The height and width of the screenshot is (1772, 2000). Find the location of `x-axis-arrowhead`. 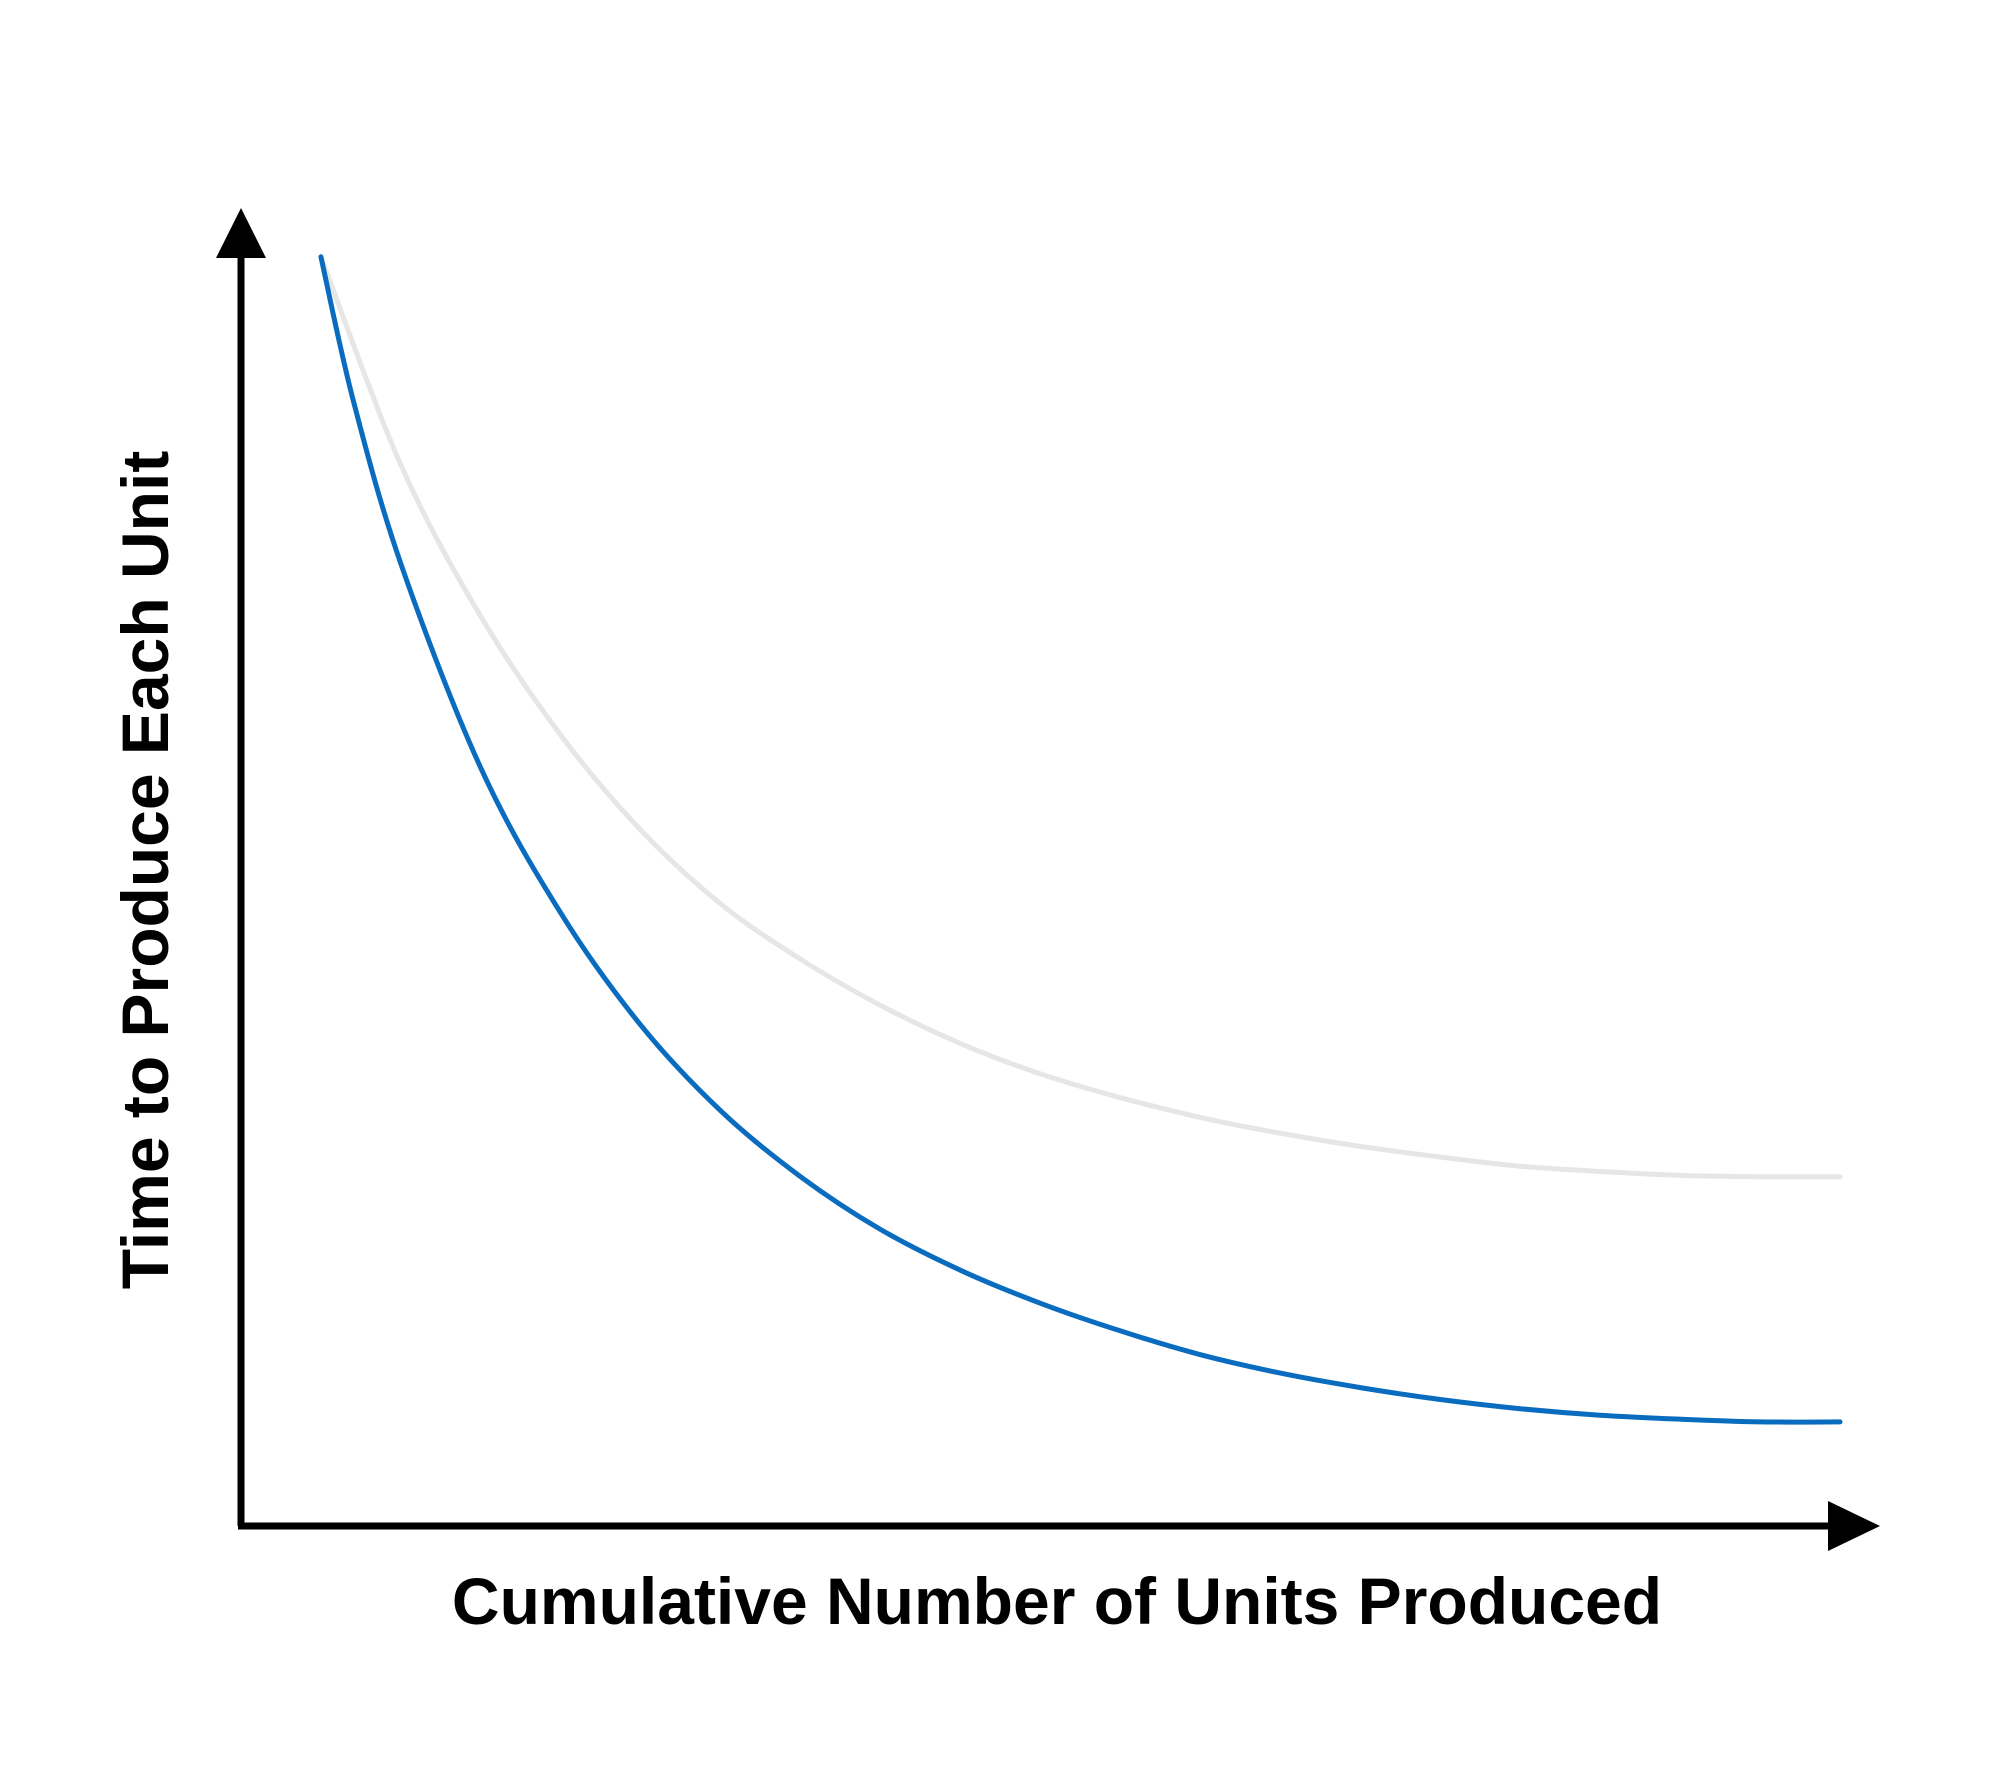

x-axis-arrowhead is located at coordinates (1854, 1526).